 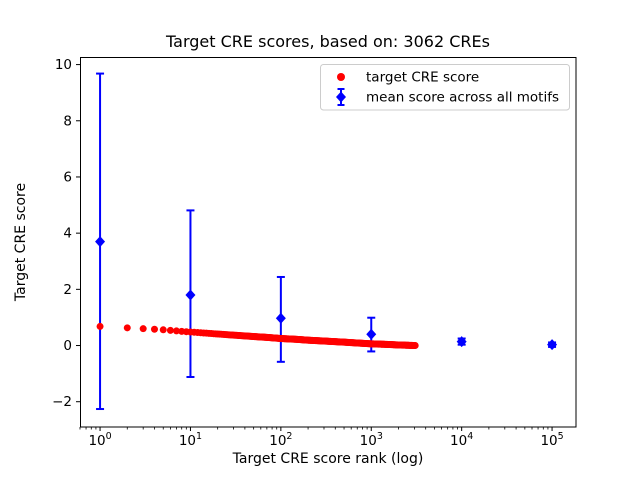 I want to click on legend-frame, so click(x=445, y=87).